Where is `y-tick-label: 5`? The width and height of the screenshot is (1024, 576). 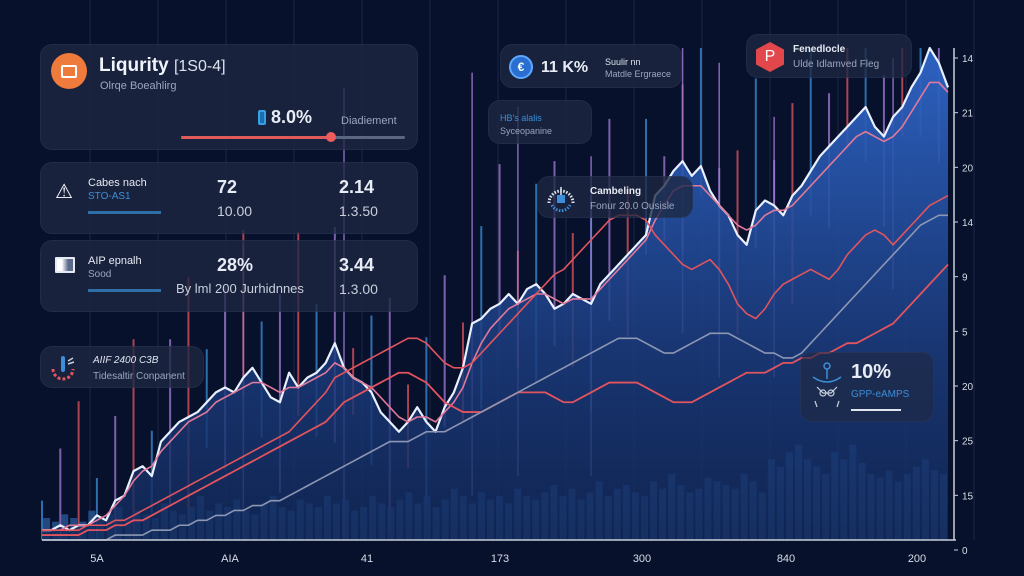 y-tick-label: 5 is located at coordinates (965, 332).